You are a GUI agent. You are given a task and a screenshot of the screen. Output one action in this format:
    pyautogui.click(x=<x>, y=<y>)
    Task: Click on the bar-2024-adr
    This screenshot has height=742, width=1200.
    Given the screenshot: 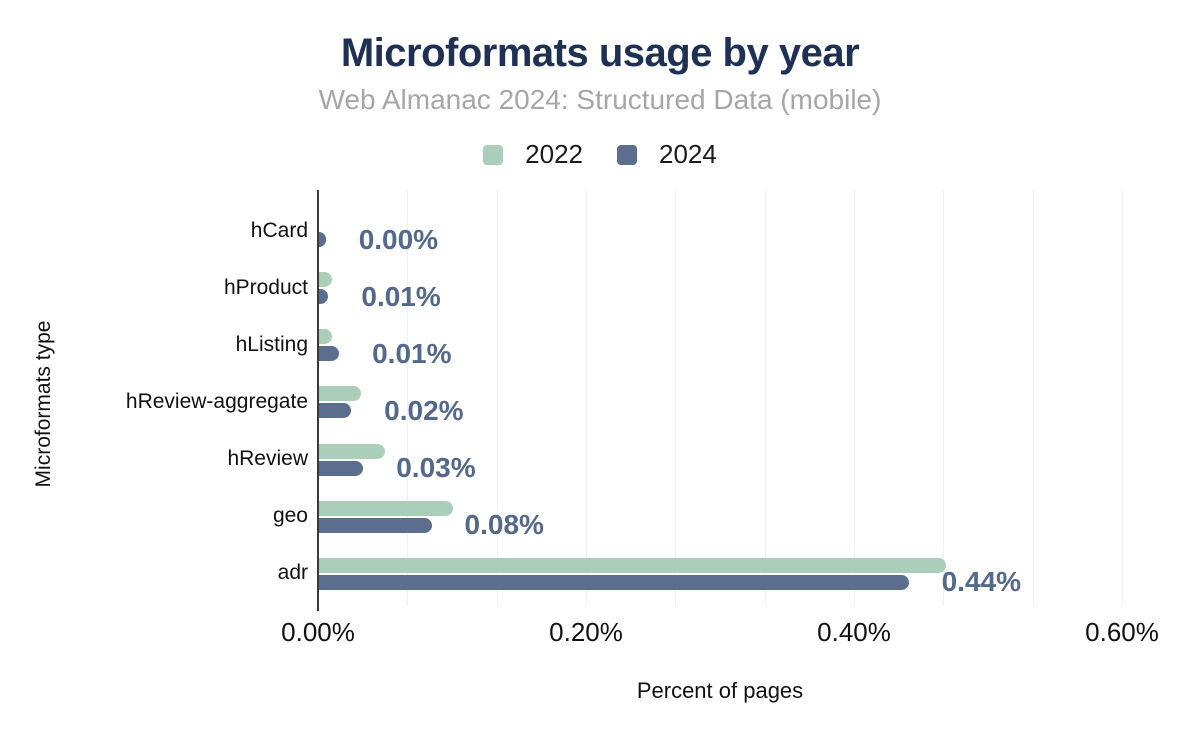 What is the action you would take?
    pyautogui.click(x=614, y=582)
    